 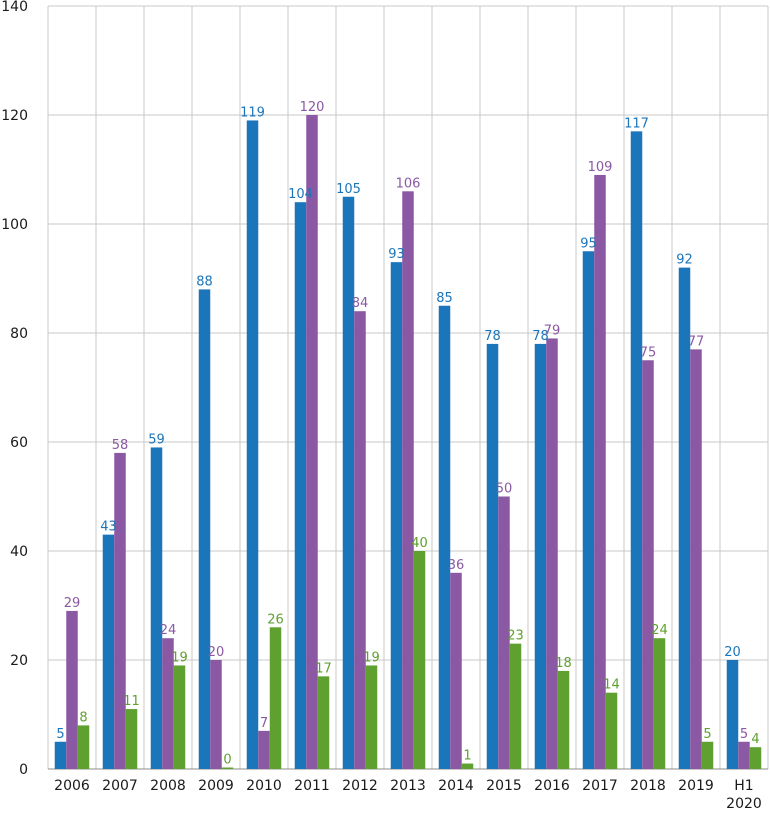 What do you see at coordinates (264, 723) in the screenshot?
I see `data-label: 7` at bounding box center [264, 723].